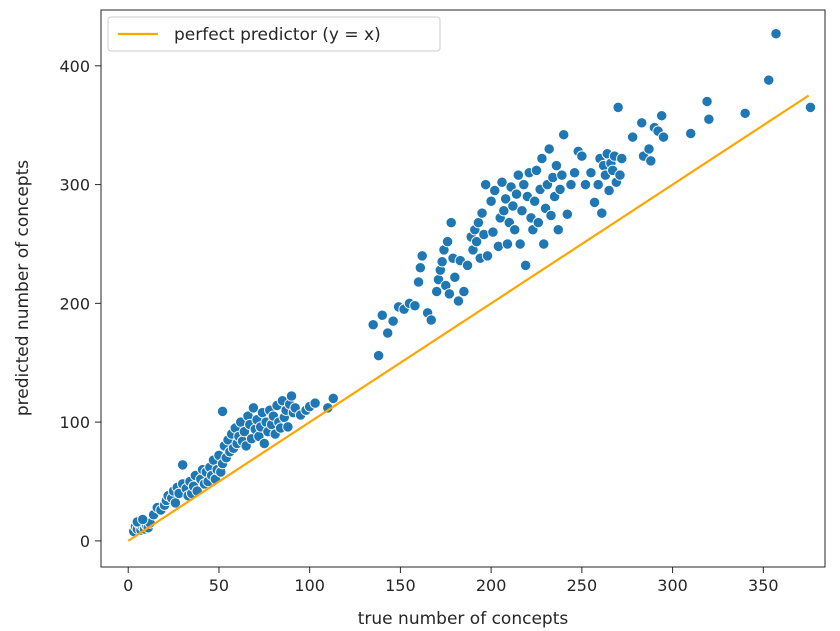  What do you see at coordinates (491, 585) in the screenshot?
I see `x-tick-label: 200` at bounding box center [491, 585].